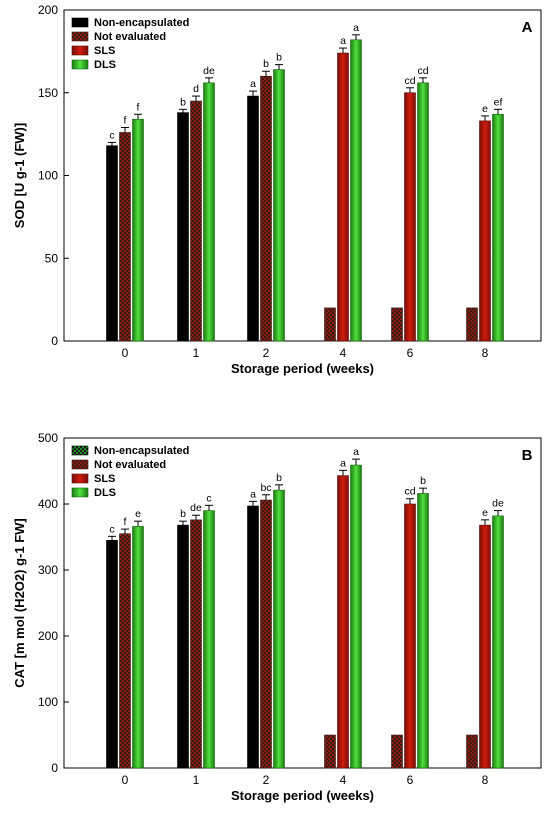 The height and width of the screenshot is (815, 550). I want to click on x-tick-label: 6, so click(410, 353).